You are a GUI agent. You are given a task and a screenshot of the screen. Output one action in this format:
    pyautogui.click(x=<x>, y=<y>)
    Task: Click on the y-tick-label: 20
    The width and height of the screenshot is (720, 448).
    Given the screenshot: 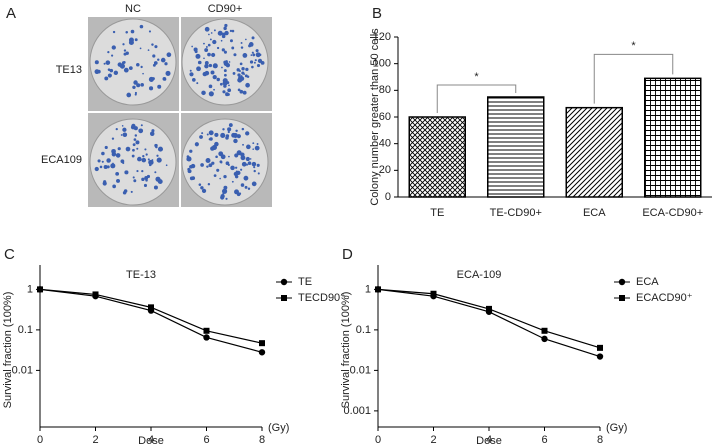 What is the action you would take?
    pyautogui.click(x=385, y=170)
    